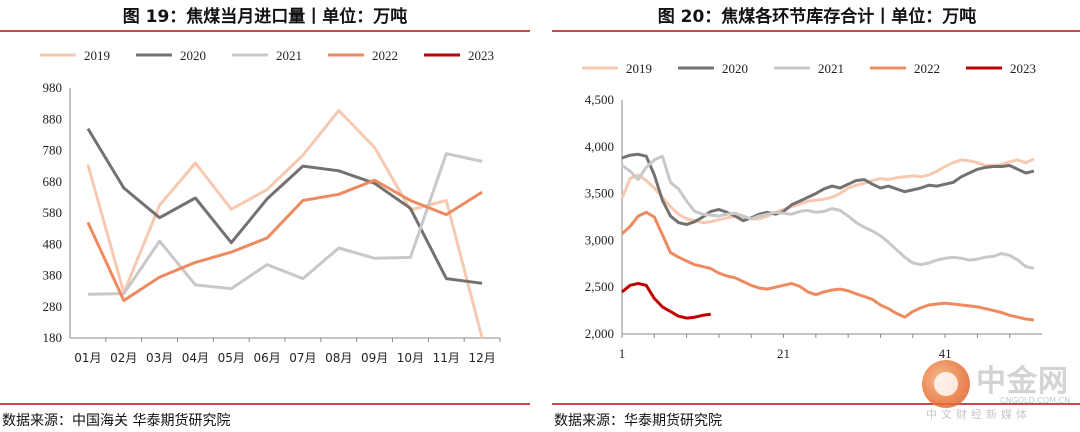 Image resolution: width=1080 pixels, height=432 pixels. Describe the element at coordinates (599, 239) in the screenshot. I see `y-tick-label: 3,000` at that location.